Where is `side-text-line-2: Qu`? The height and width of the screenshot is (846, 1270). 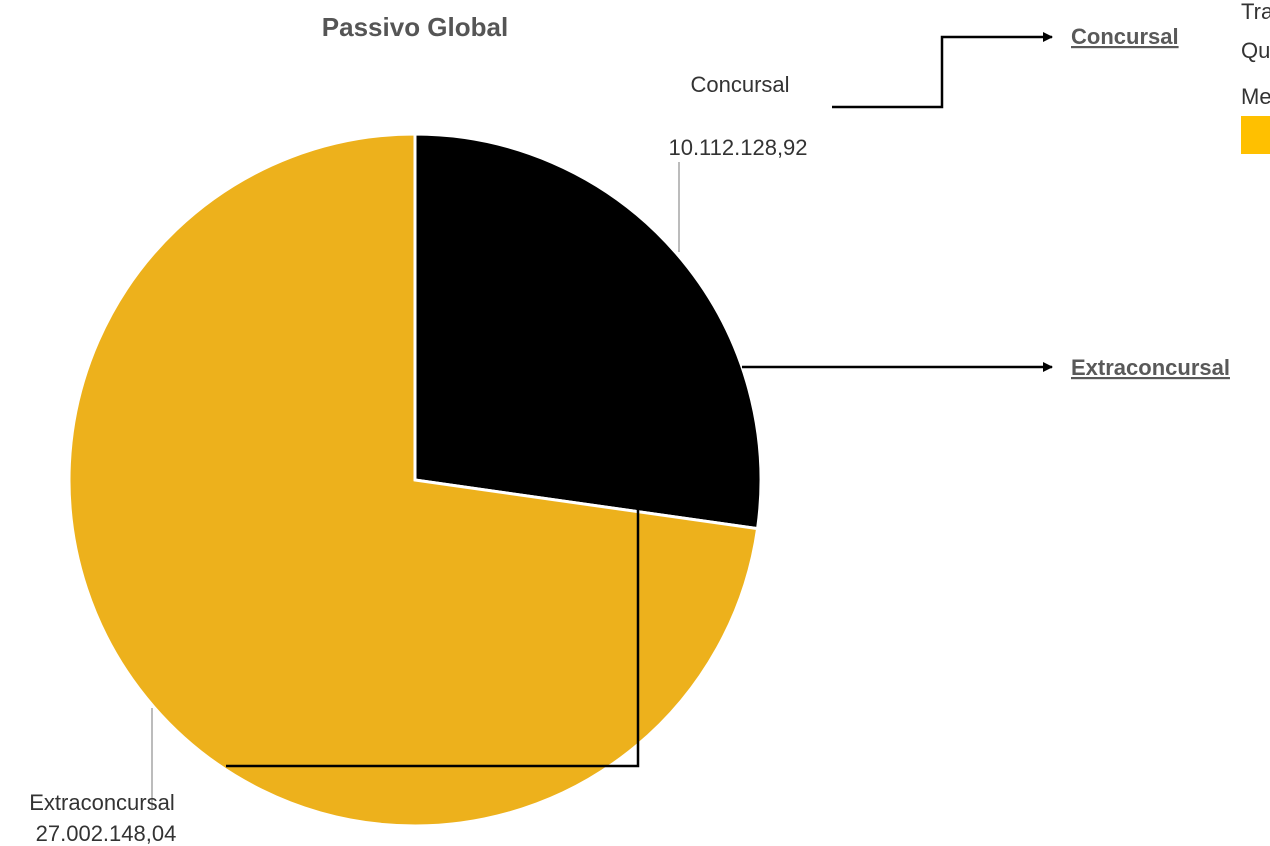
side-text-line-2: Qu is located at coordinates (1255, 50).